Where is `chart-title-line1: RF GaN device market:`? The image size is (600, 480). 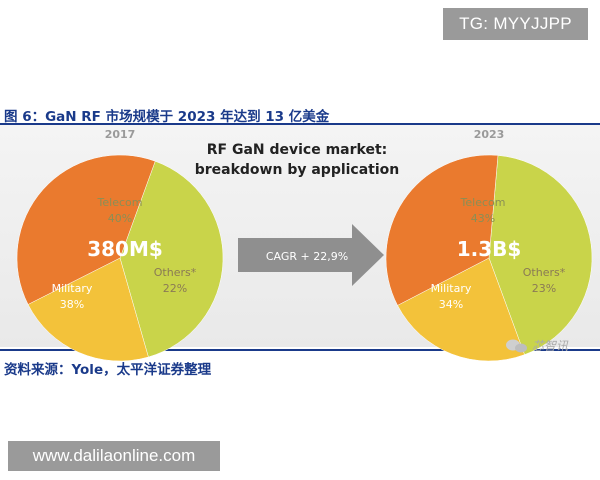 chart-title-line1: RF GaN device market: is located at coordinates (297, 150).